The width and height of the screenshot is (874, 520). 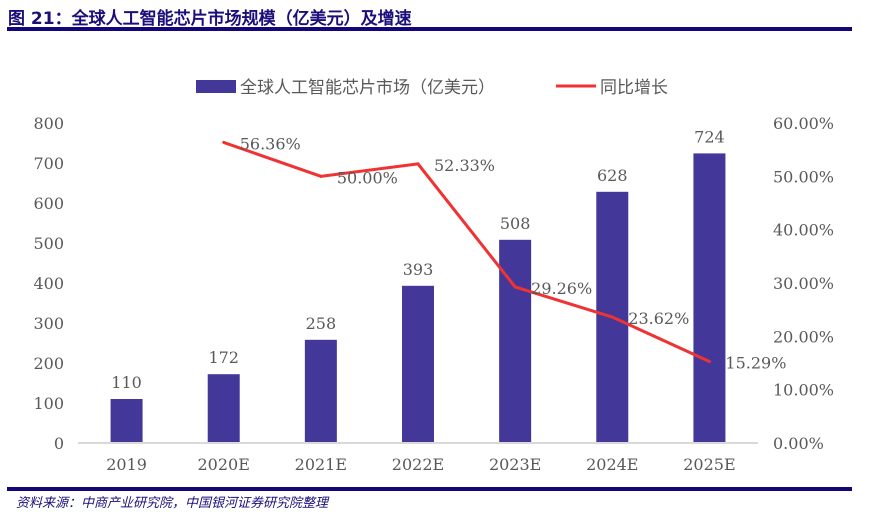 I want to click on right-tick-label: 40.00%, so click(x=803, y=230).